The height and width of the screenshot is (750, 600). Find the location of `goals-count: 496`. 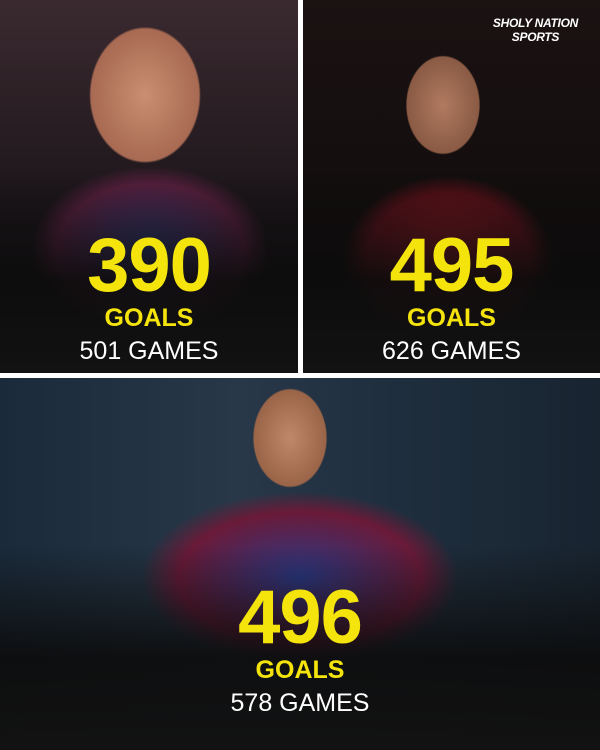

goals-count: 496 is located at coordinates (300, 617).